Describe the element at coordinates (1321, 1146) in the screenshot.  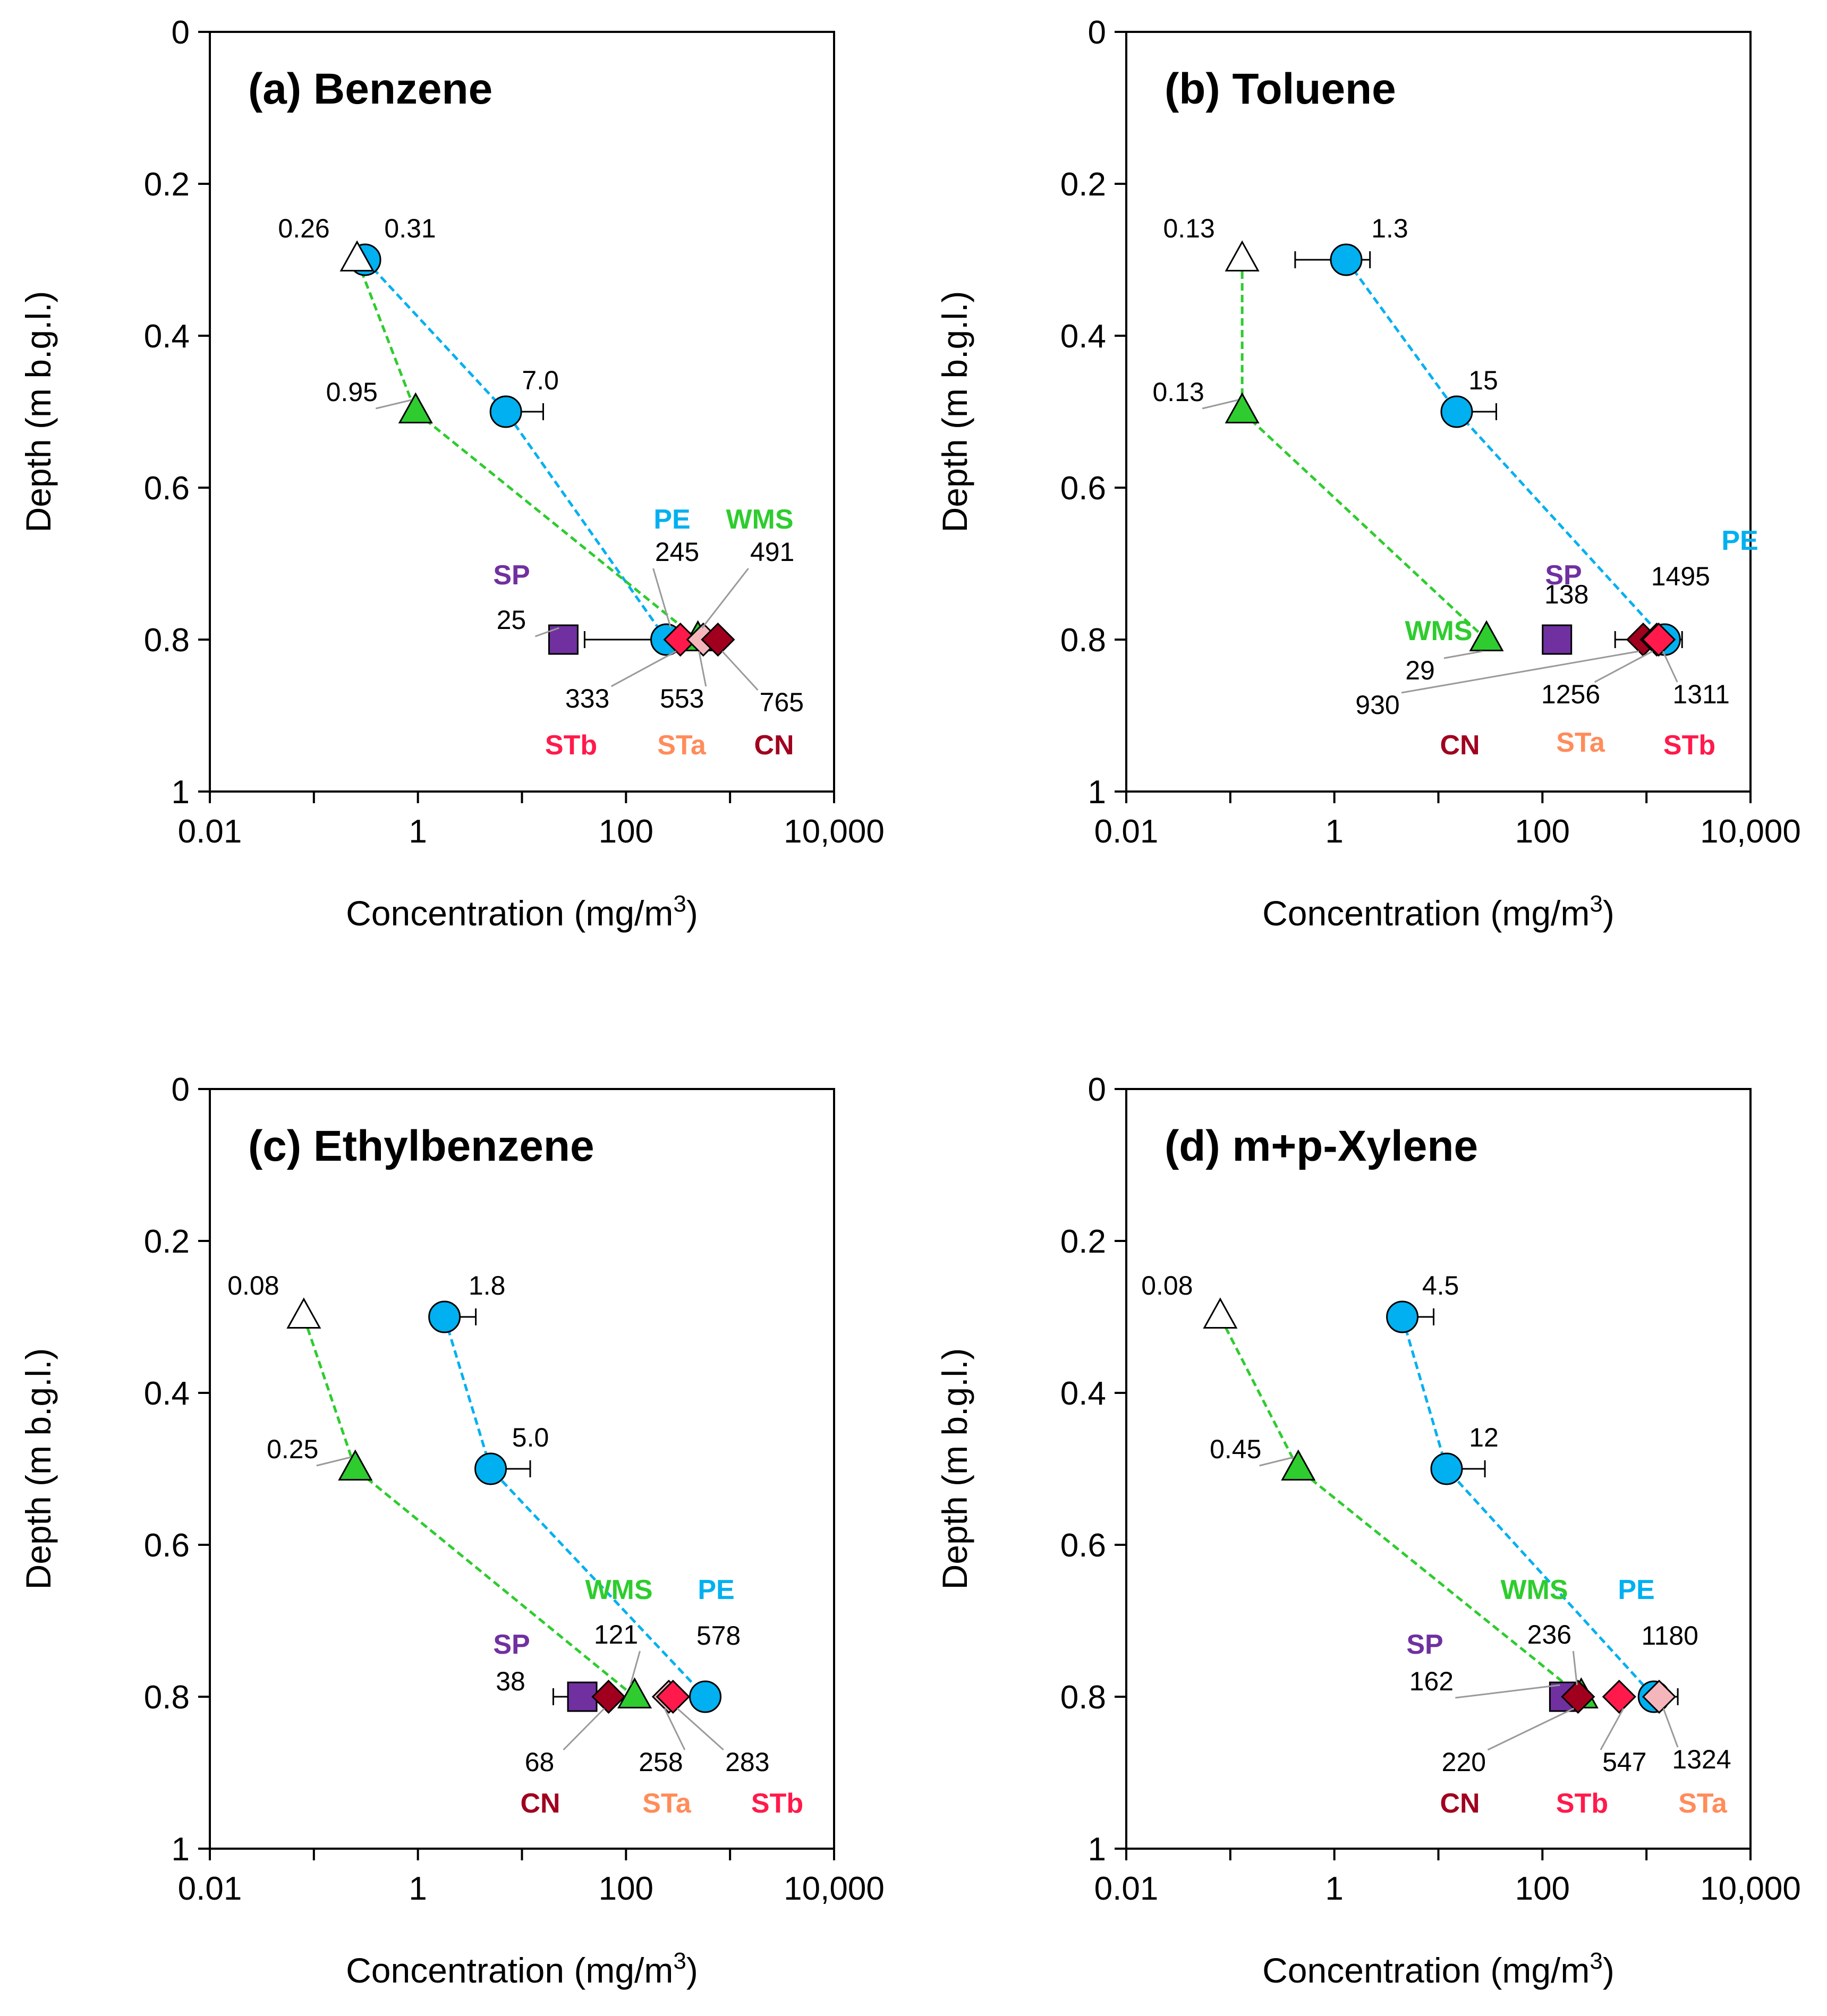
I see `panel-title: (d) m+p-Xylene` at that location.